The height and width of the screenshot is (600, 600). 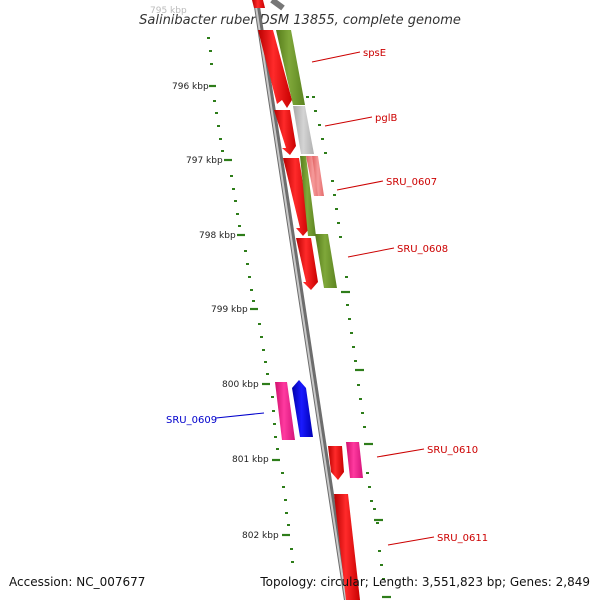 I want to click on gene-label-pglb: pglB, so click(x=386, y=118).